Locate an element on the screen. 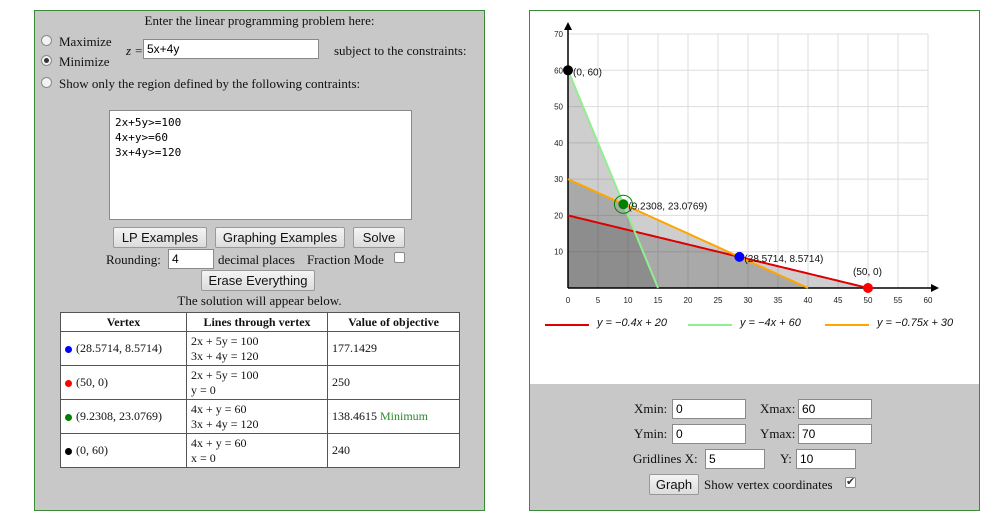 The height and width of the screenshot is (519, 995). legend-label: y = −0.4x + 20 is located at coordinates (632, 323).